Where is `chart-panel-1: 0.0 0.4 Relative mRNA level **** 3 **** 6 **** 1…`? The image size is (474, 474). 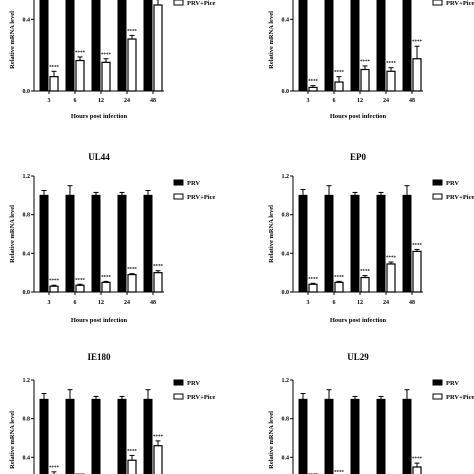
chart-panel-1: 0.0 0.4 Relative mRNA level **** 3 **** 6 **** 1… is located at coordinates (112, 60).